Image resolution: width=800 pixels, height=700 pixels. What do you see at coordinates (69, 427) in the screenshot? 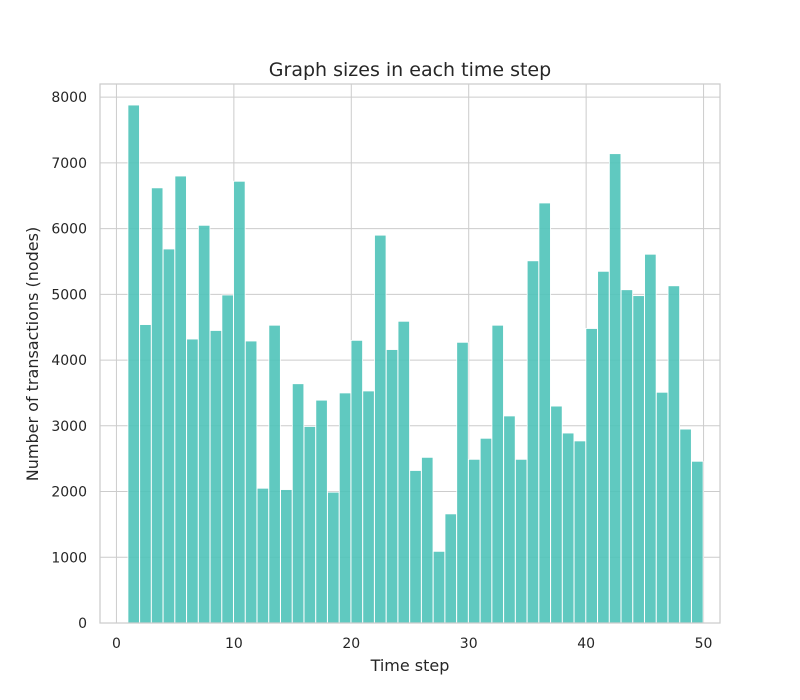
I see `y-tick-label: 3000` at bounding box center [69, 427].